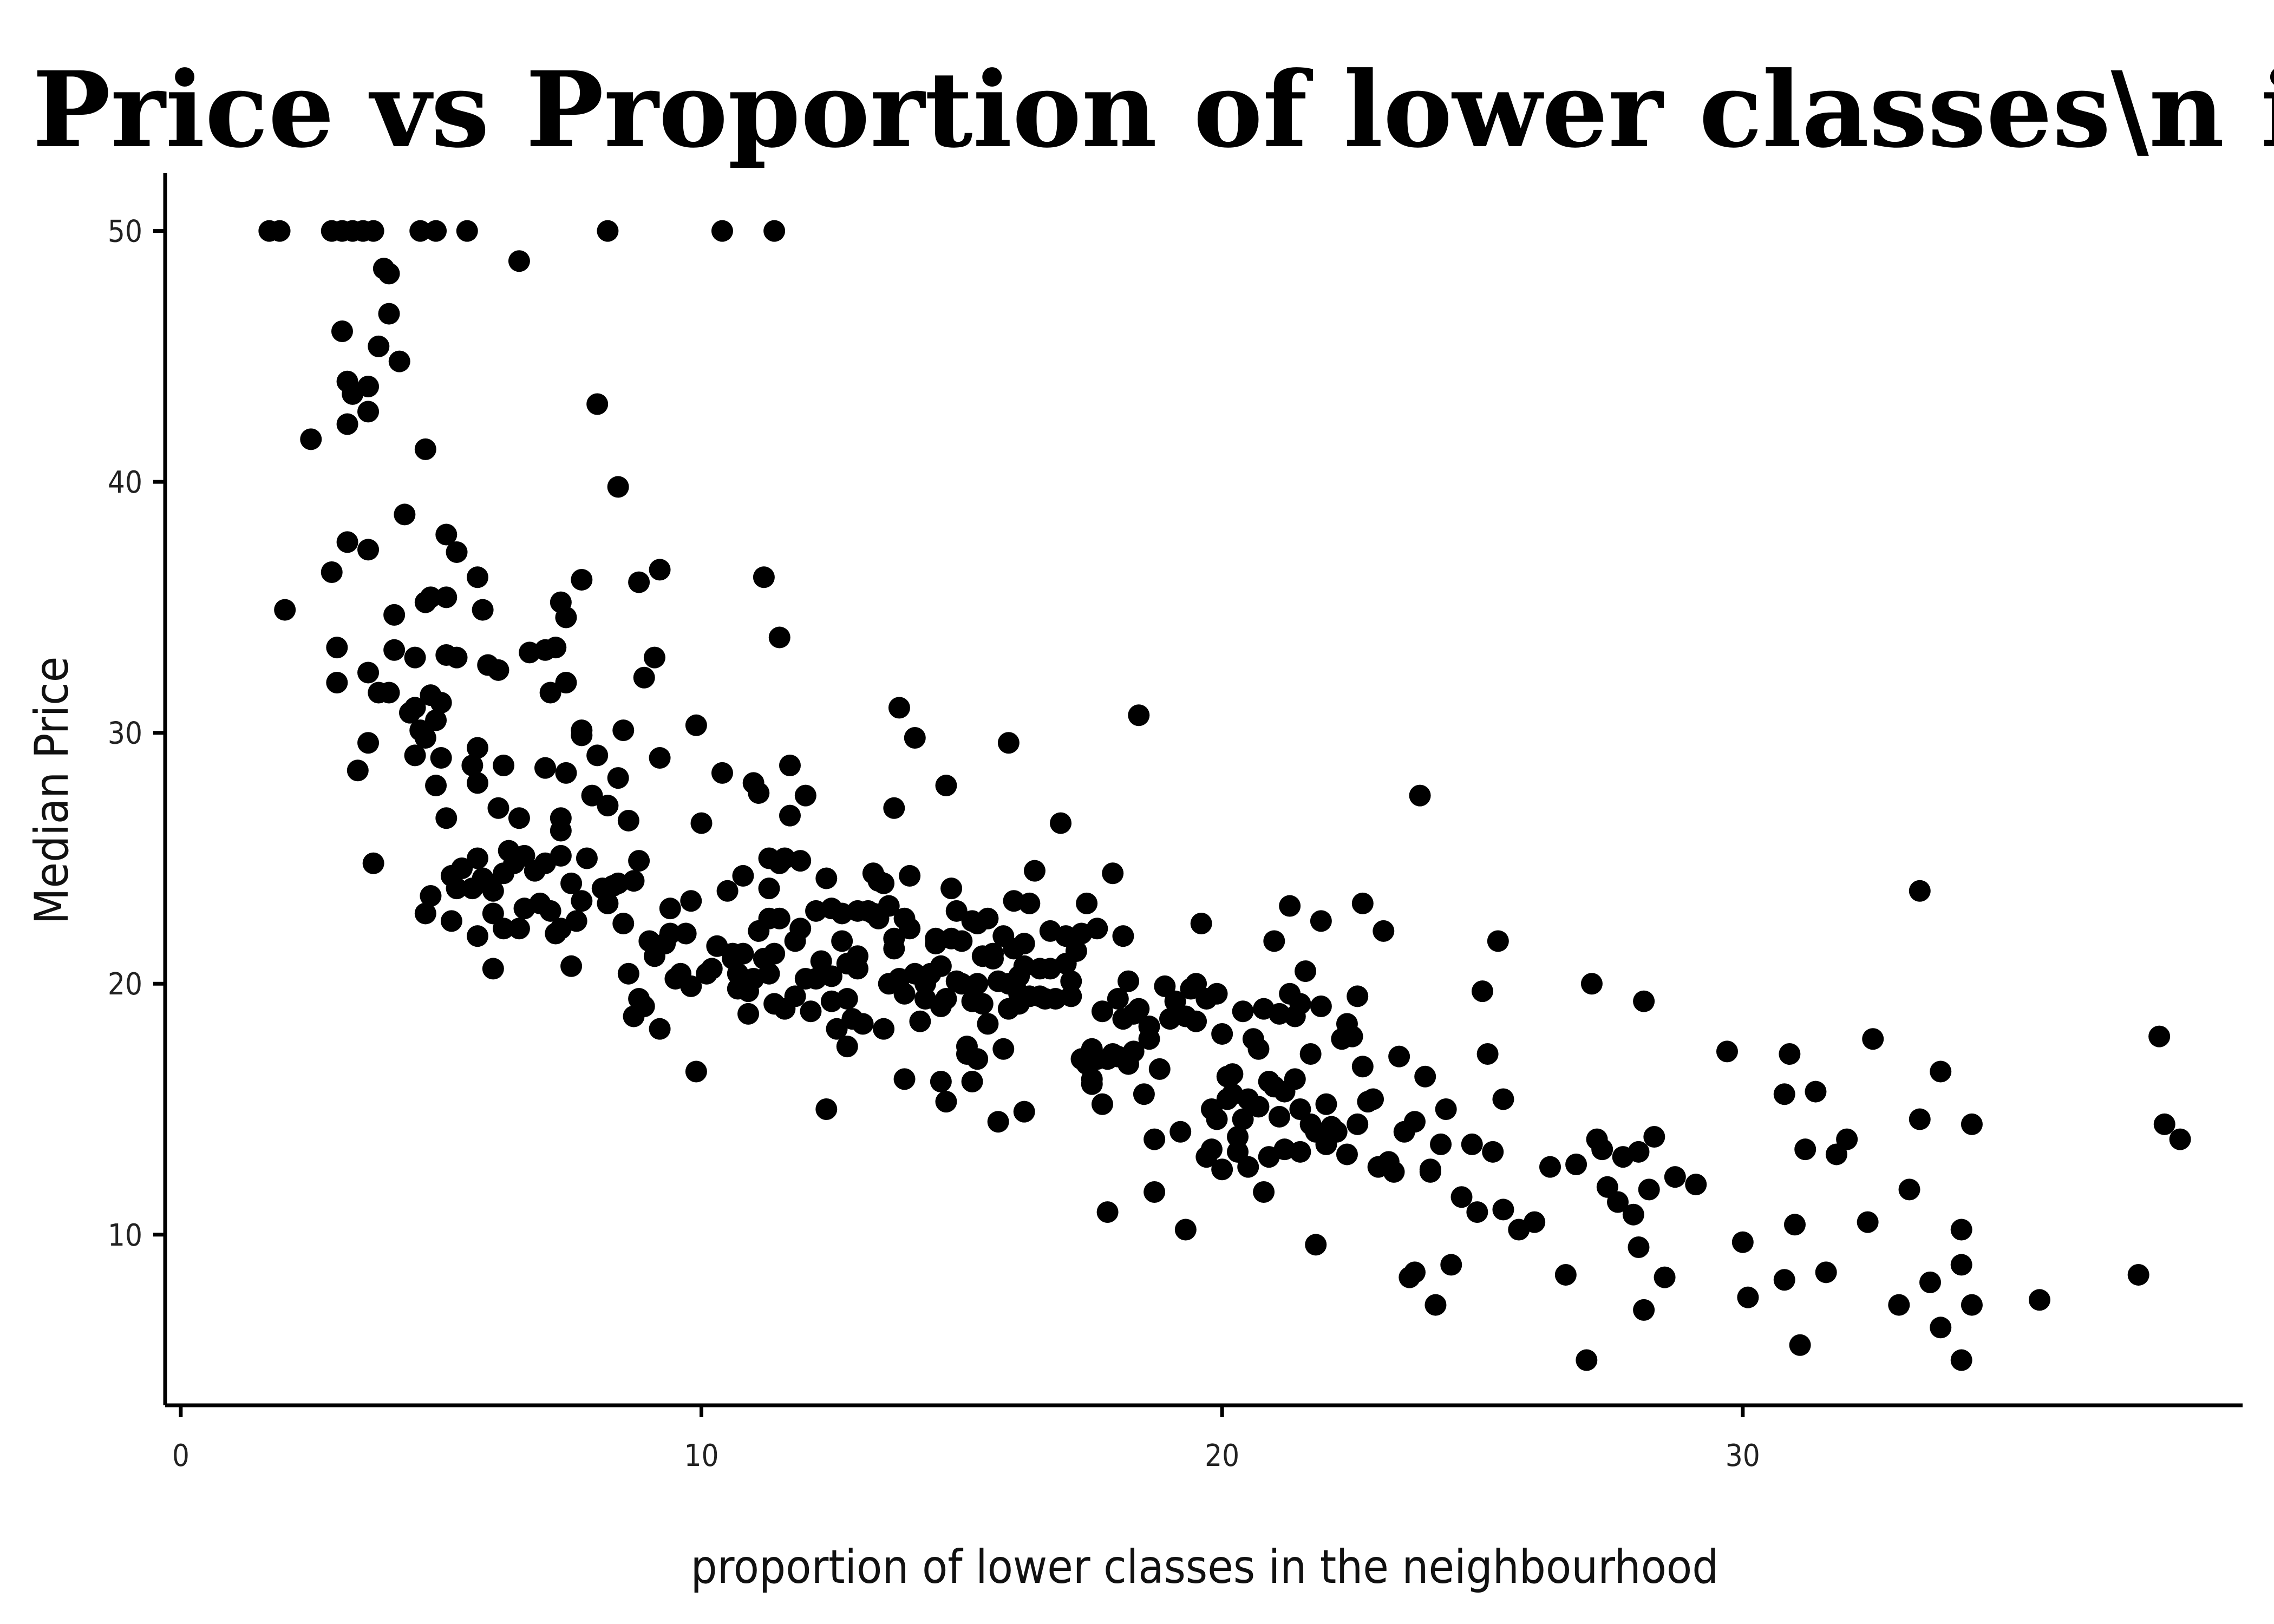  I want to click on x-axis-ticks: 0 10 20 30, so click(966, 1439).